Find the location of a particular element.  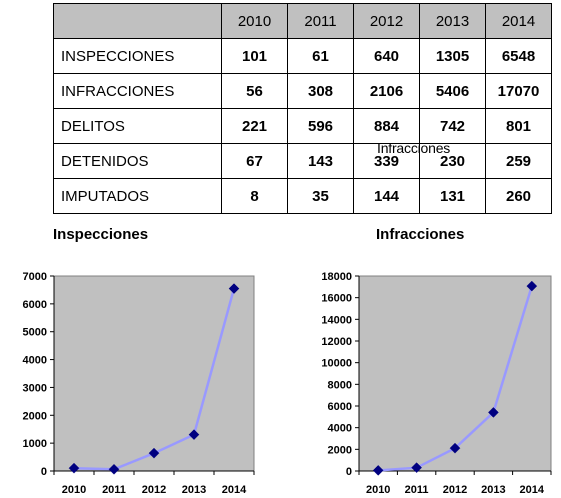

table-cell: 5406 is located at coordinates (452, 91).